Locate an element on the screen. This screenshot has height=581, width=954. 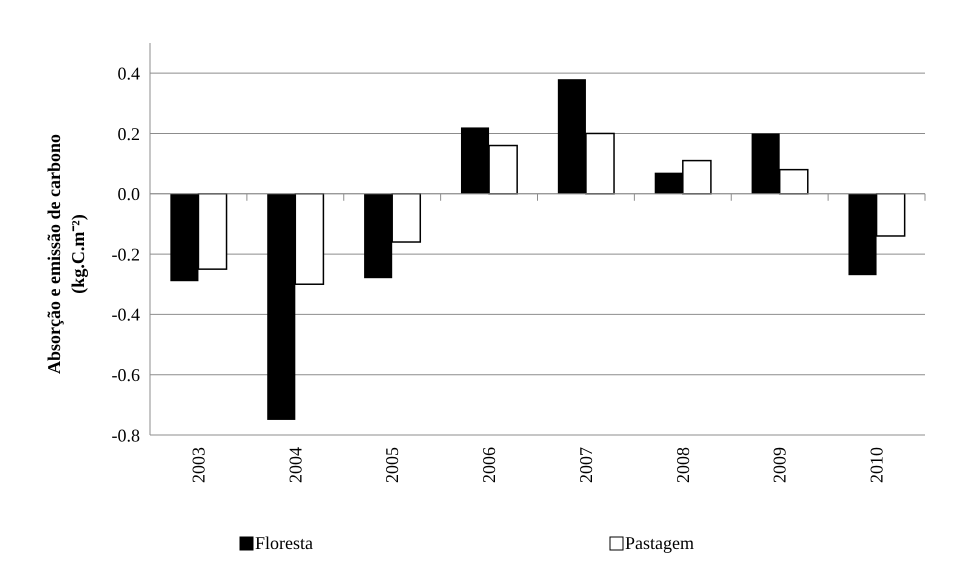
legend-label: Floresta is located at coordinates (284, 543).